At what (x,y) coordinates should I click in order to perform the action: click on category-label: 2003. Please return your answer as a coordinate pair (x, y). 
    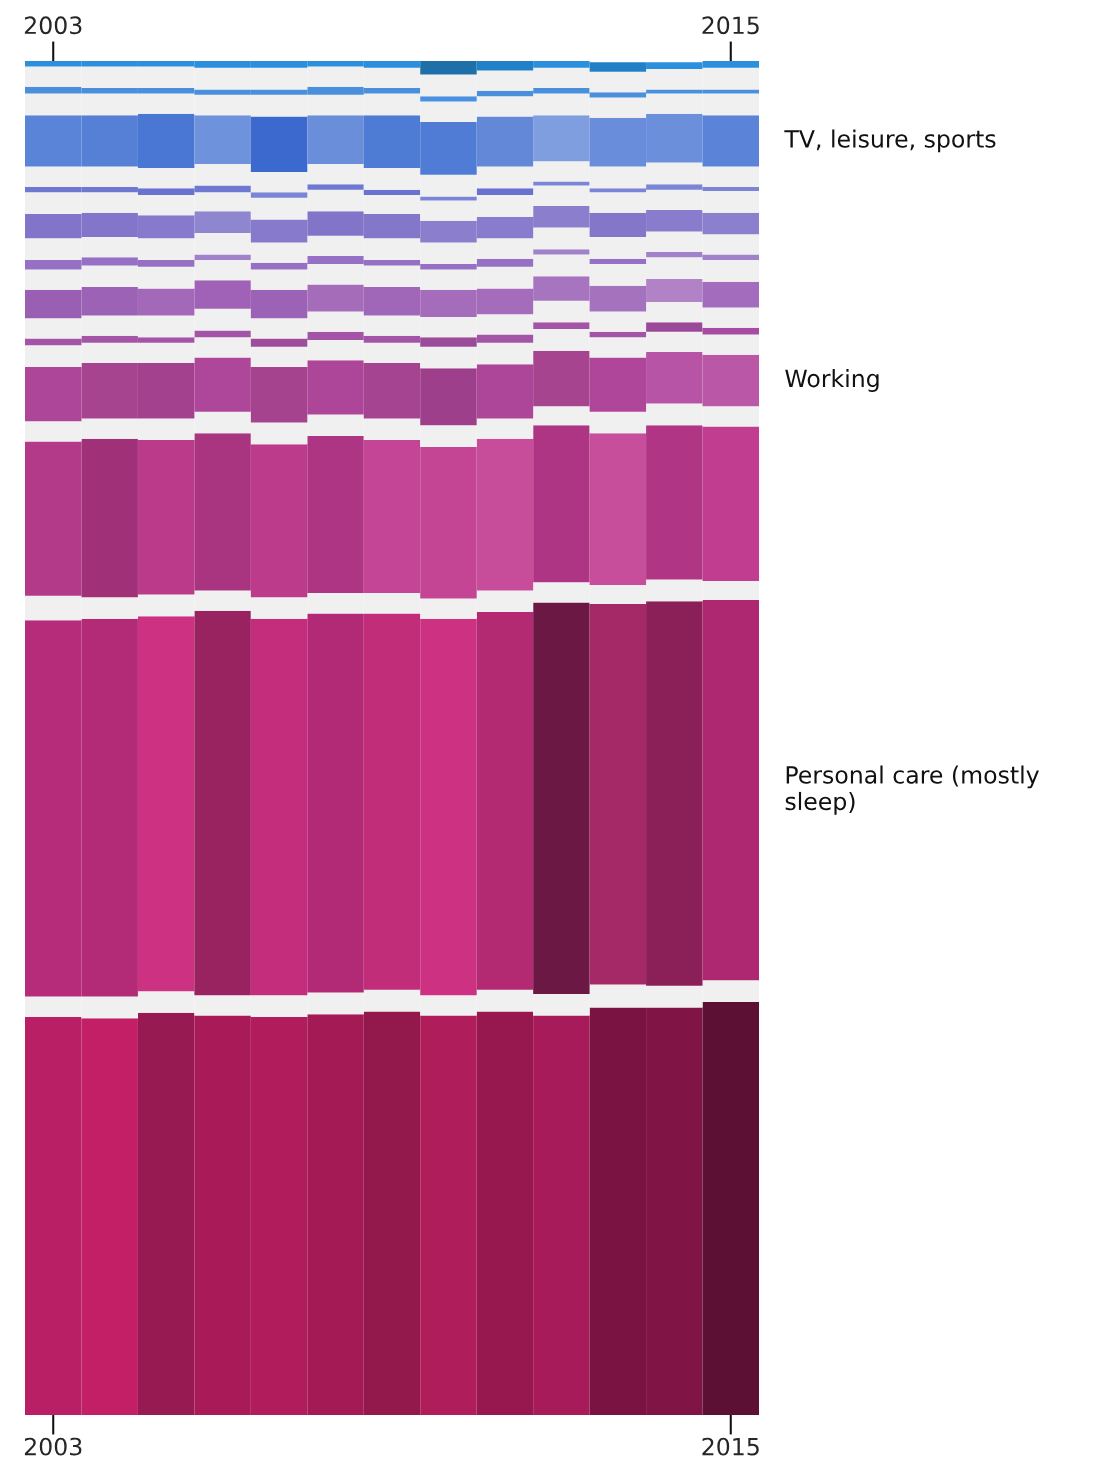
    Looking at the image, I should click on (53, 25).